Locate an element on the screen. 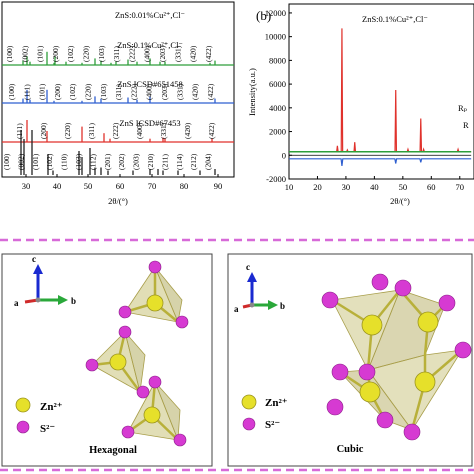 This screenshot has width=474, height=474. y-tick-label: -2000 is located at coordinates (276, 179).